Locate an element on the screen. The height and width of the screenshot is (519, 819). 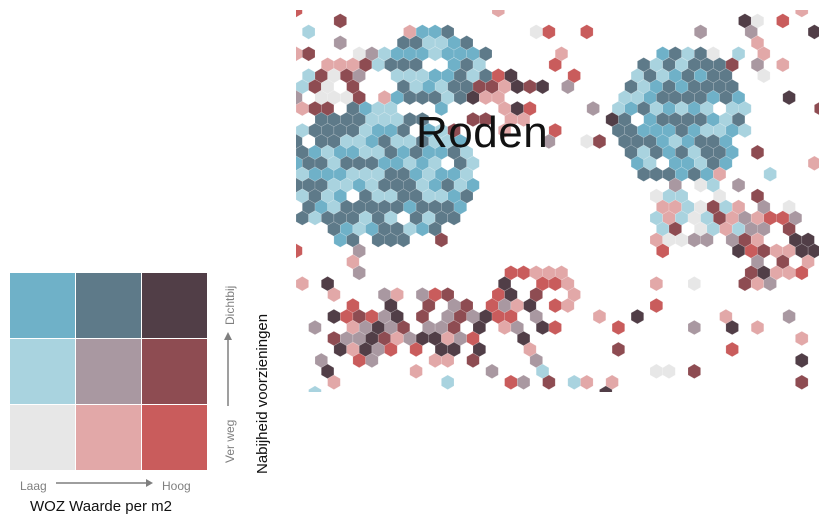
y-axis-high-label: Dichtbij is located at coordinates (230, 305).